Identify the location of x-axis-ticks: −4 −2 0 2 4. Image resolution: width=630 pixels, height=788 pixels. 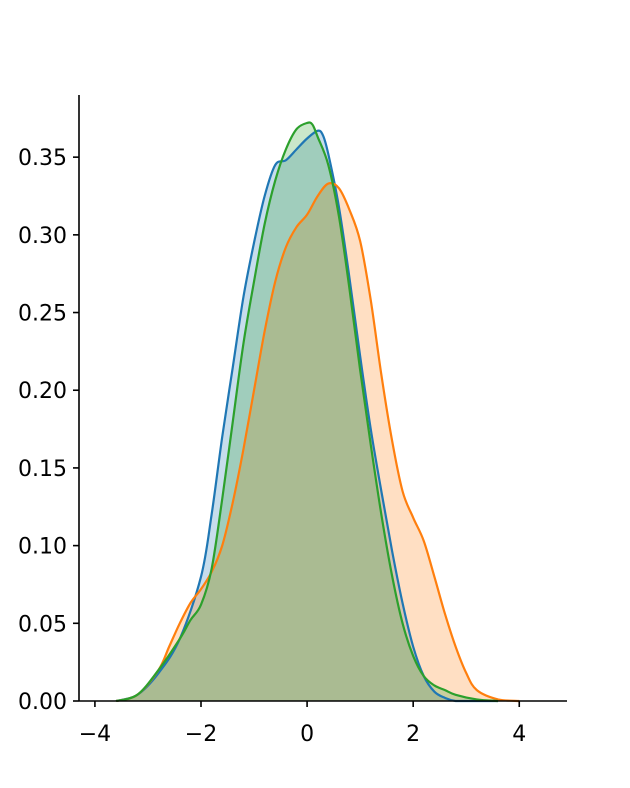
(302, 724).